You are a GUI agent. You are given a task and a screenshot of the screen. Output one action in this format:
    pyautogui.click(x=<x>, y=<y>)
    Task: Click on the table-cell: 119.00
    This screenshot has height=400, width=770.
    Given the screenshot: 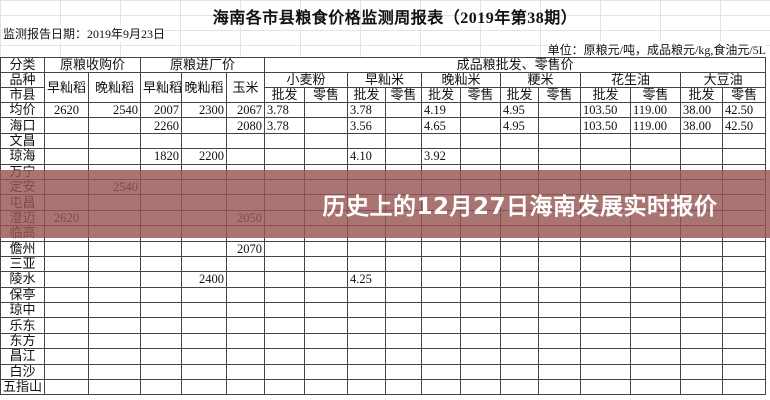 What is the action you would take?
    pyautogui.click(x=656, y=110)
    